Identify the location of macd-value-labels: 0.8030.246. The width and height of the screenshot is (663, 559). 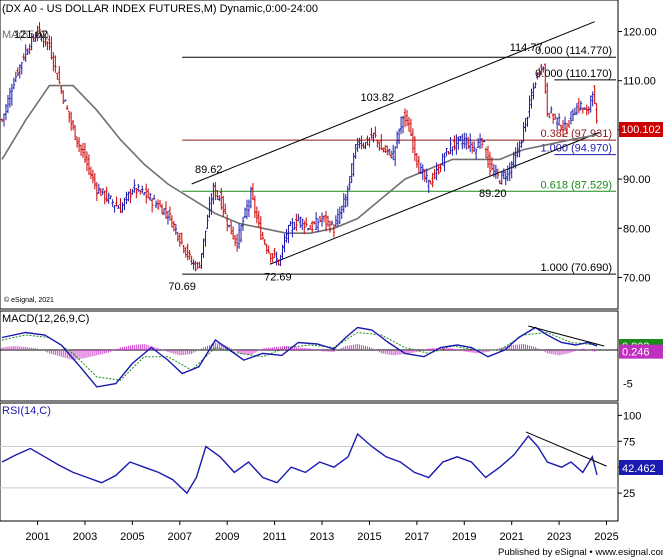
(641, 348).